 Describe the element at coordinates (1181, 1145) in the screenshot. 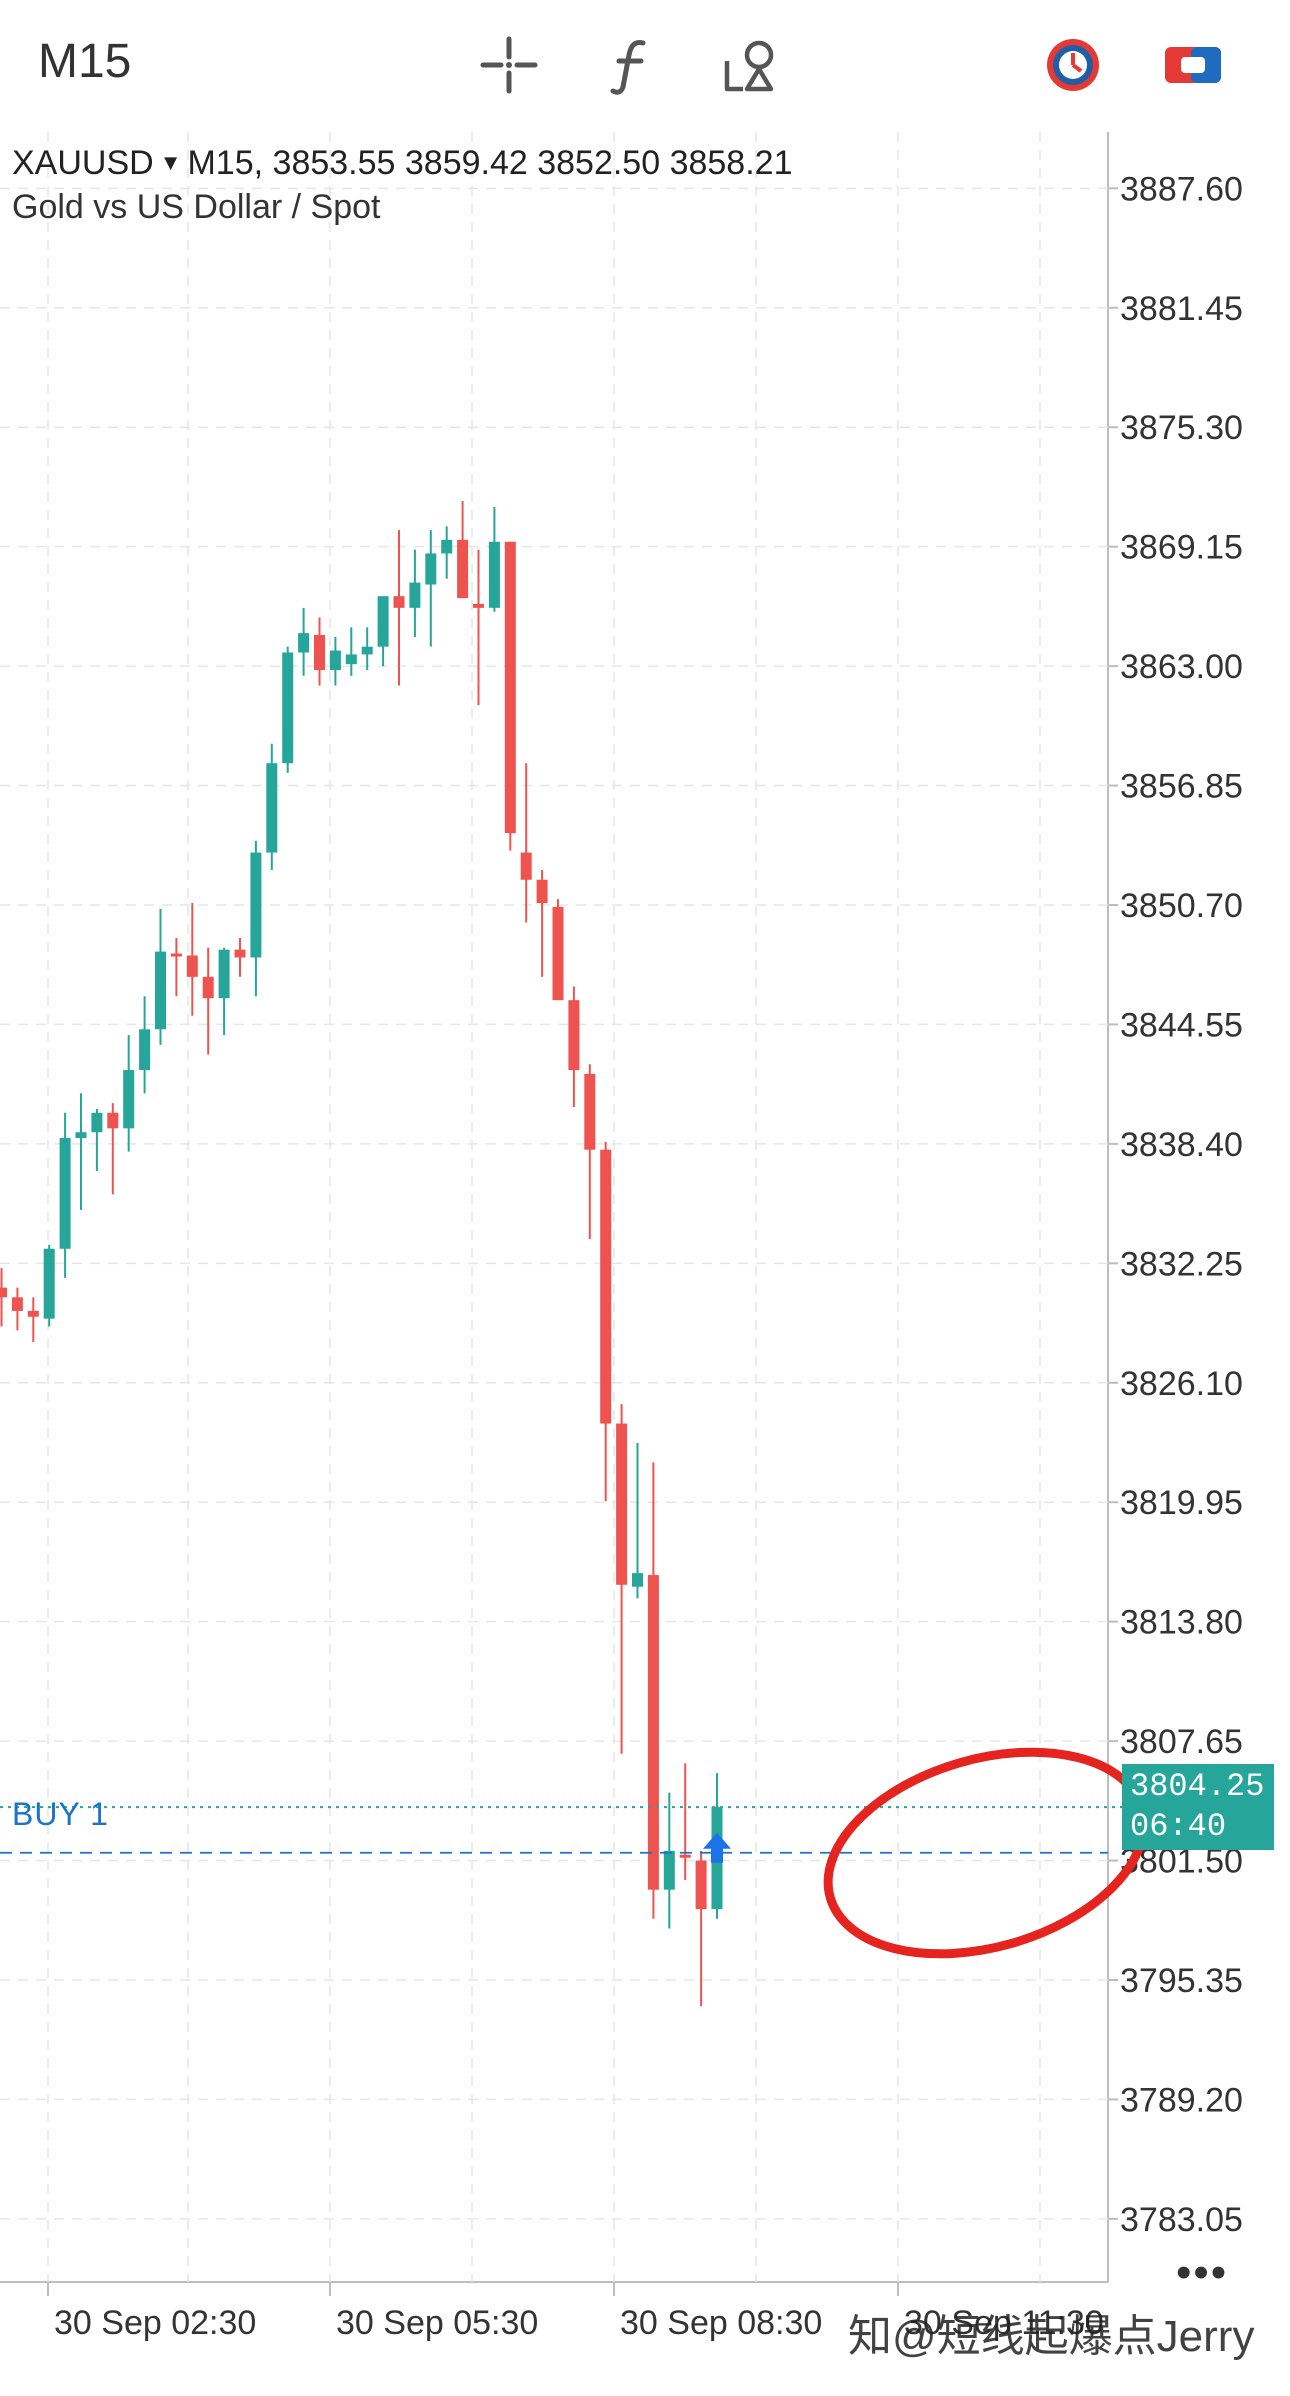

I see `y-axis-label: 3838.40` at that location.